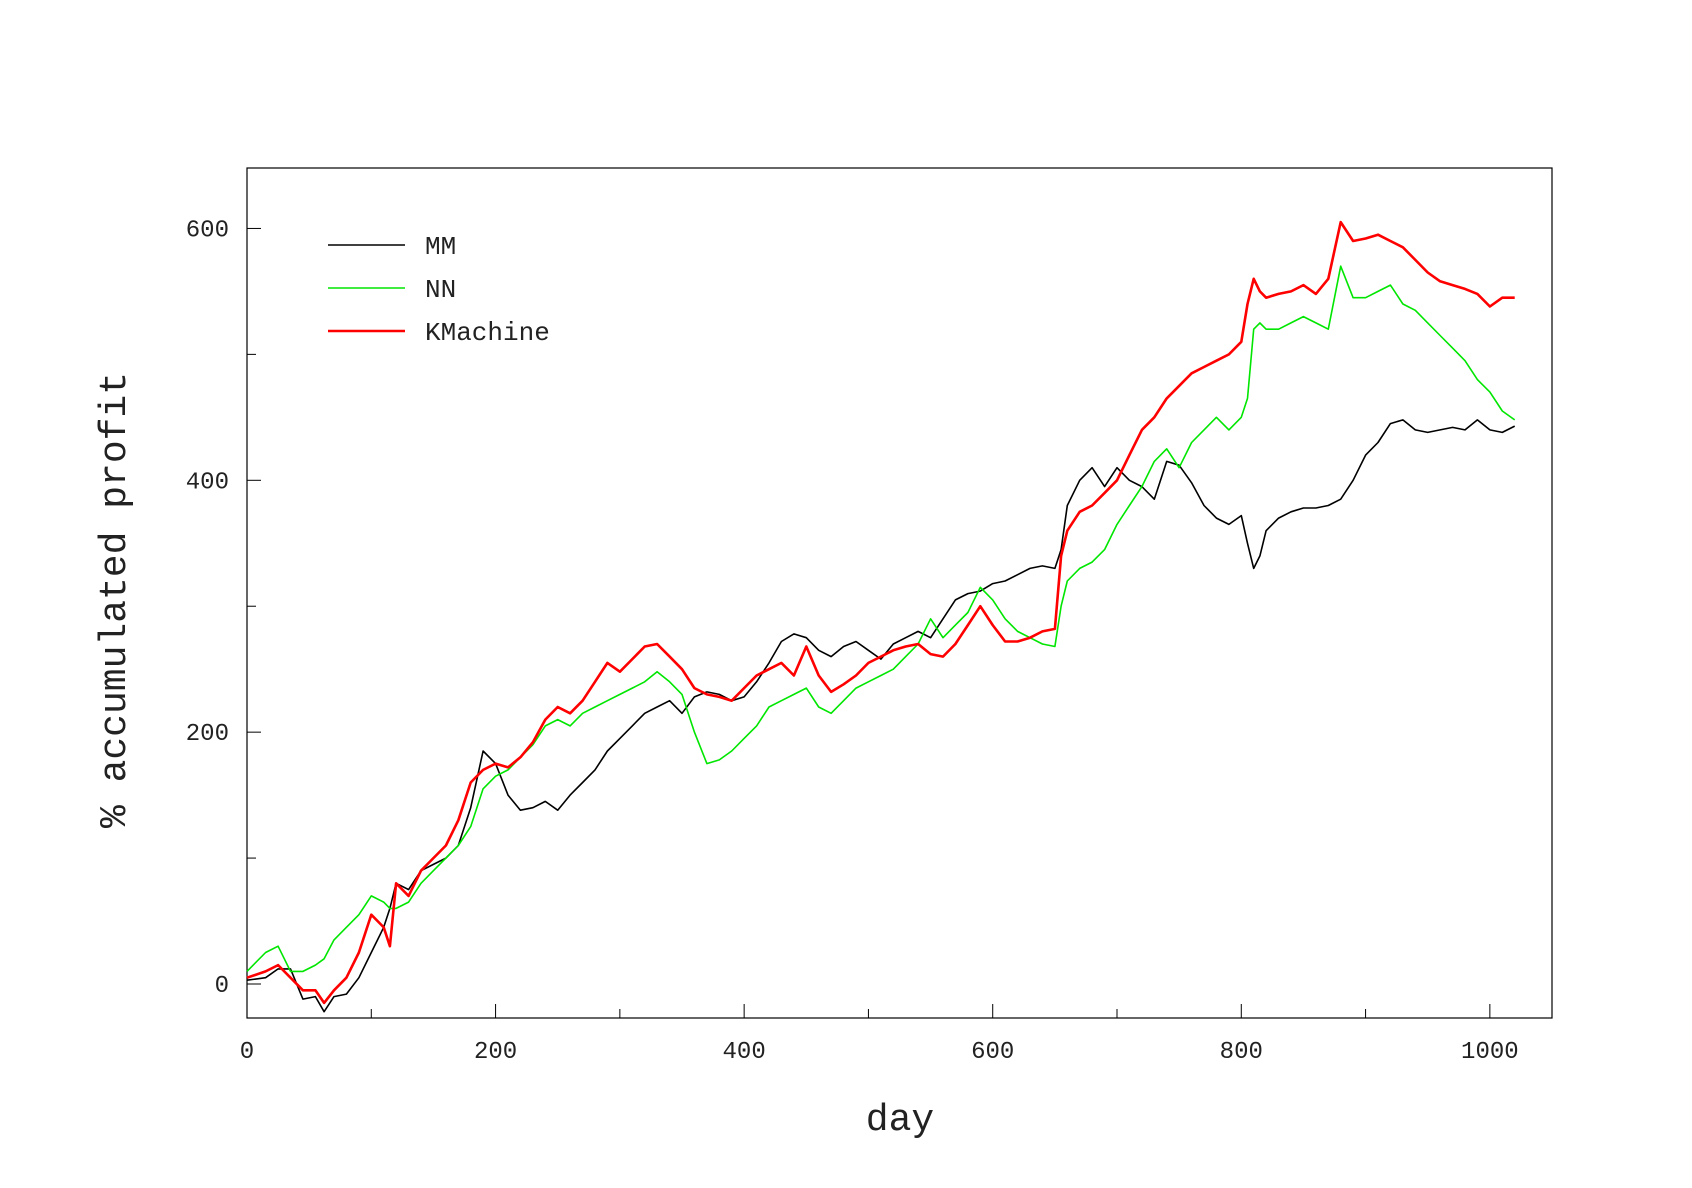 Image resolution: width=1692 pixels, height=1188 pixels. What do you see at coordinates (495, 1052) in the screenshot?
I see `x-tick-label: 200` at bounding box center [495, 1052].